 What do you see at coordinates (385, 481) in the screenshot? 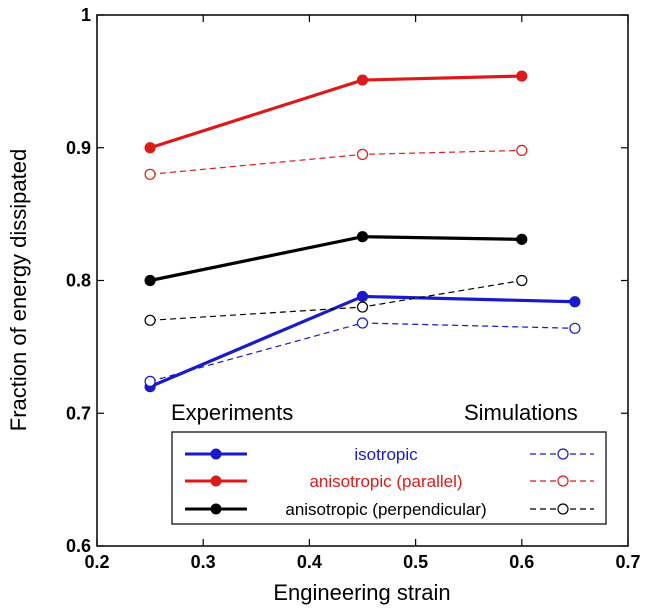
I see `legend-label: anisotropic (parallel)` at bounding box center [385, 481].